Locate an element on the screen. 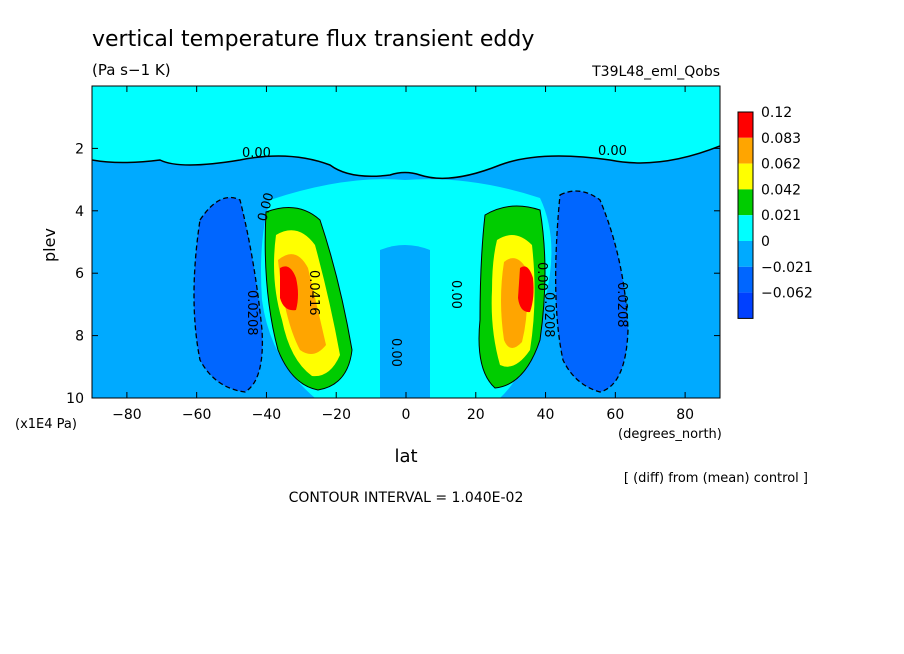  x-tick-label: 0 is located at coordinates (406, 415).